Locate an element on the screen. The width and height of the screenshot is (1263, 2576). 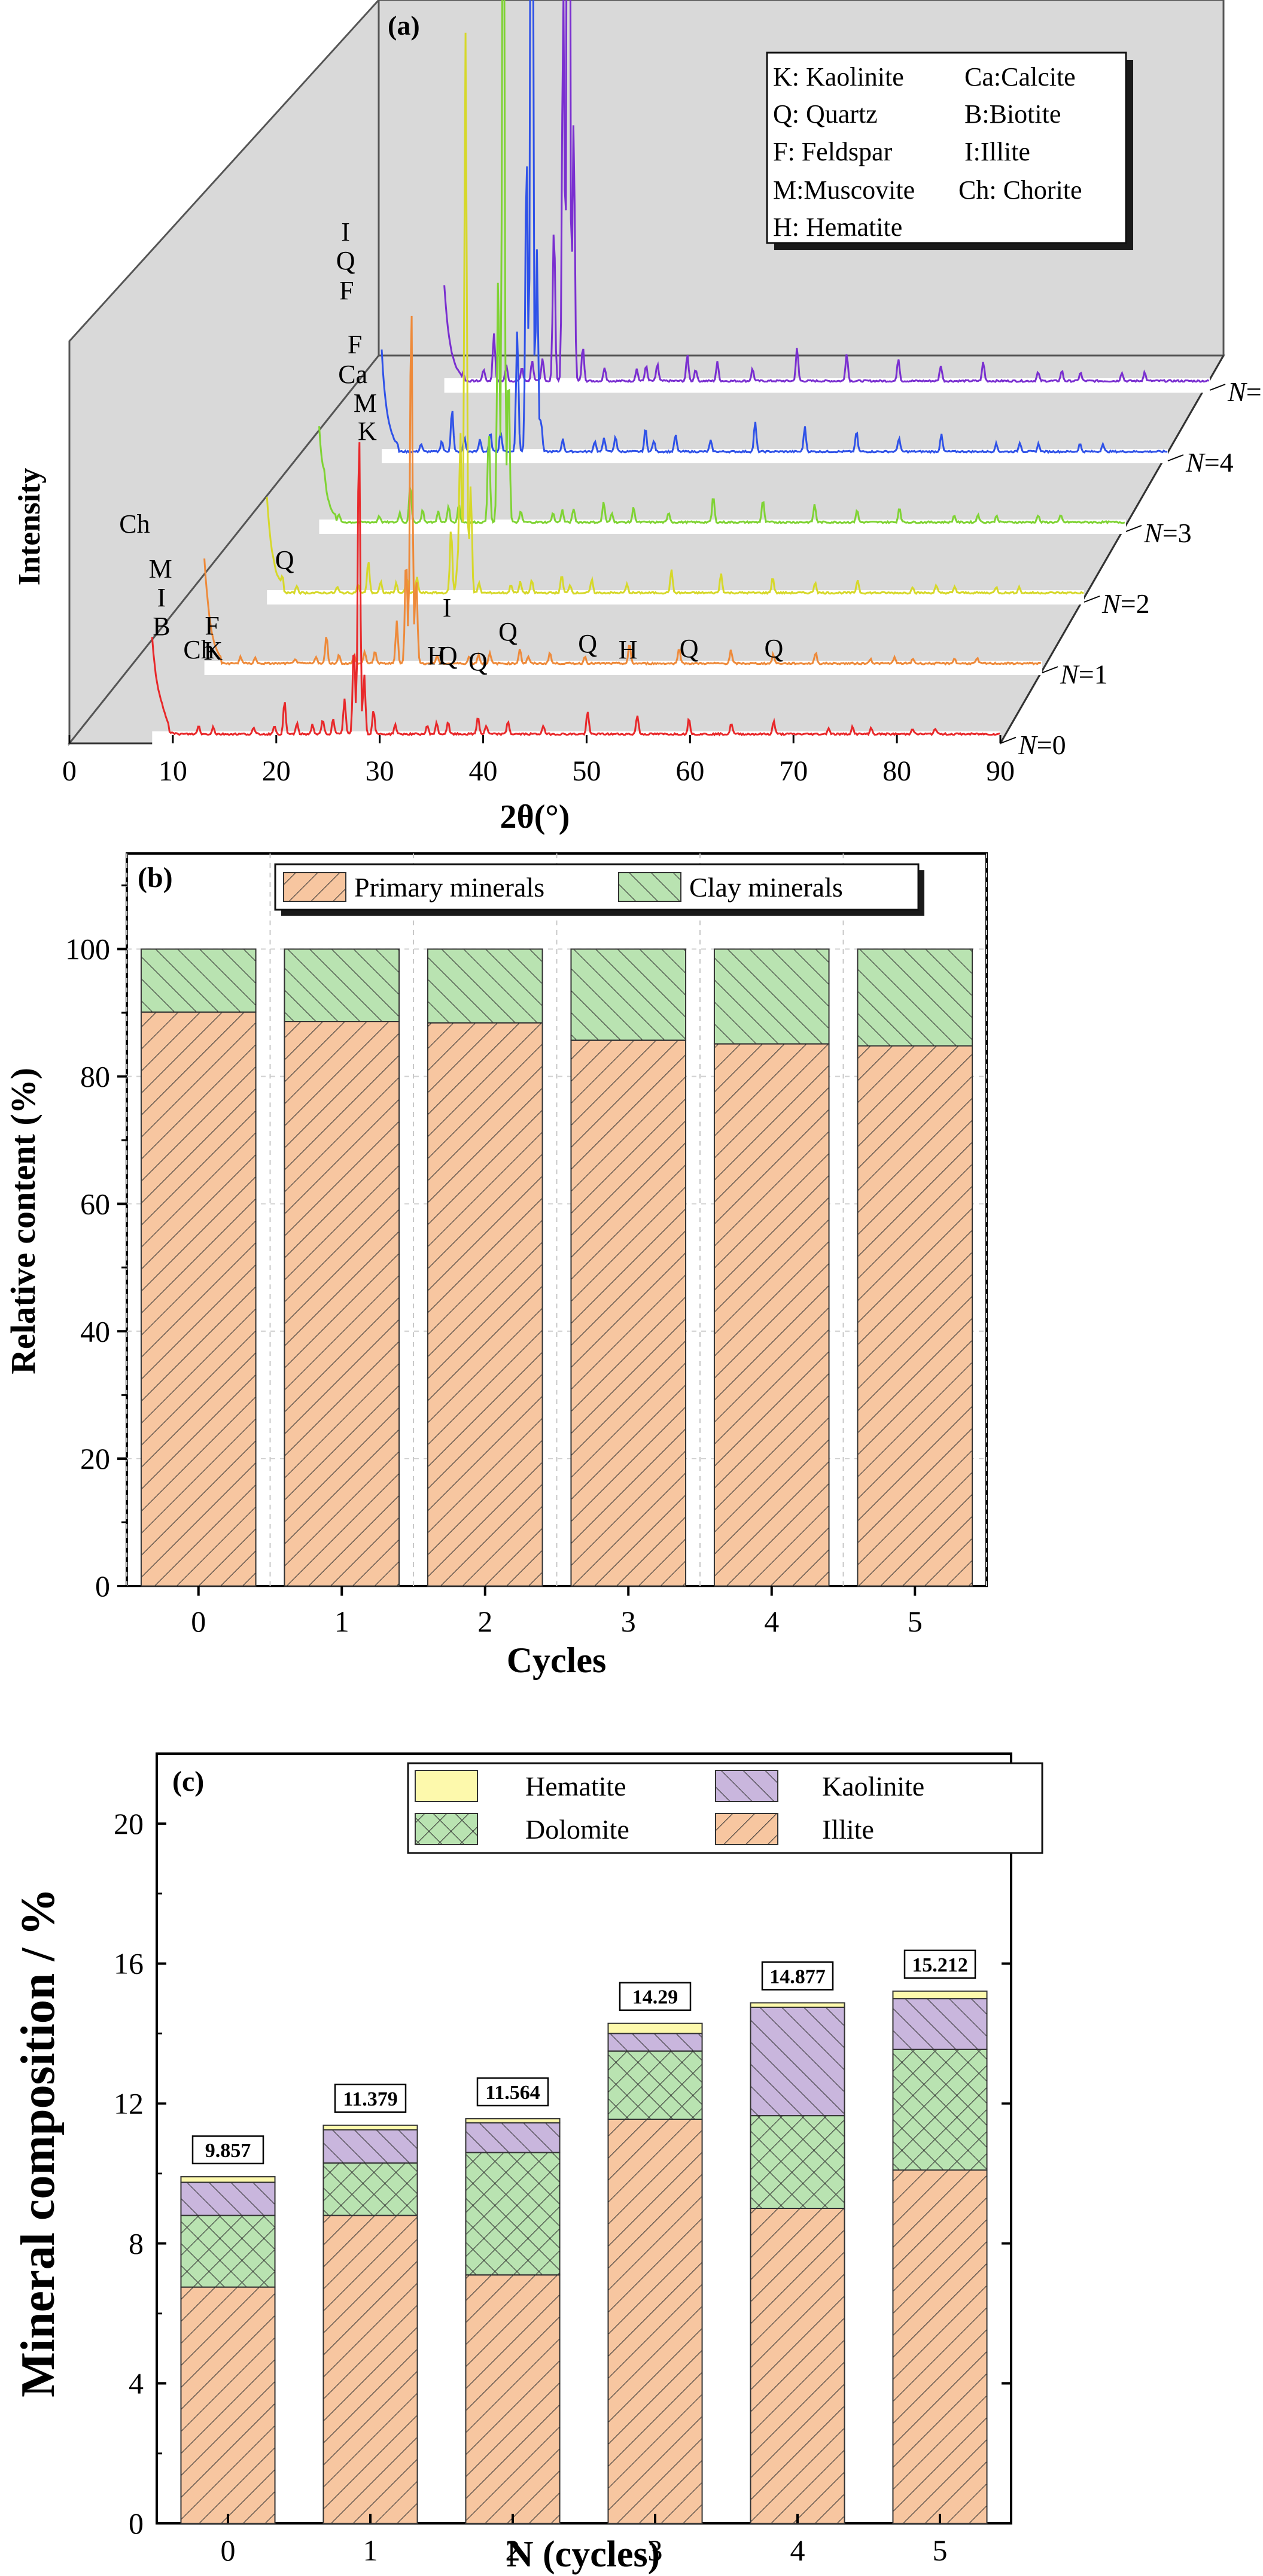
axis-y-label-c: Mineral composition / % is located at coordinates (38, 2142).